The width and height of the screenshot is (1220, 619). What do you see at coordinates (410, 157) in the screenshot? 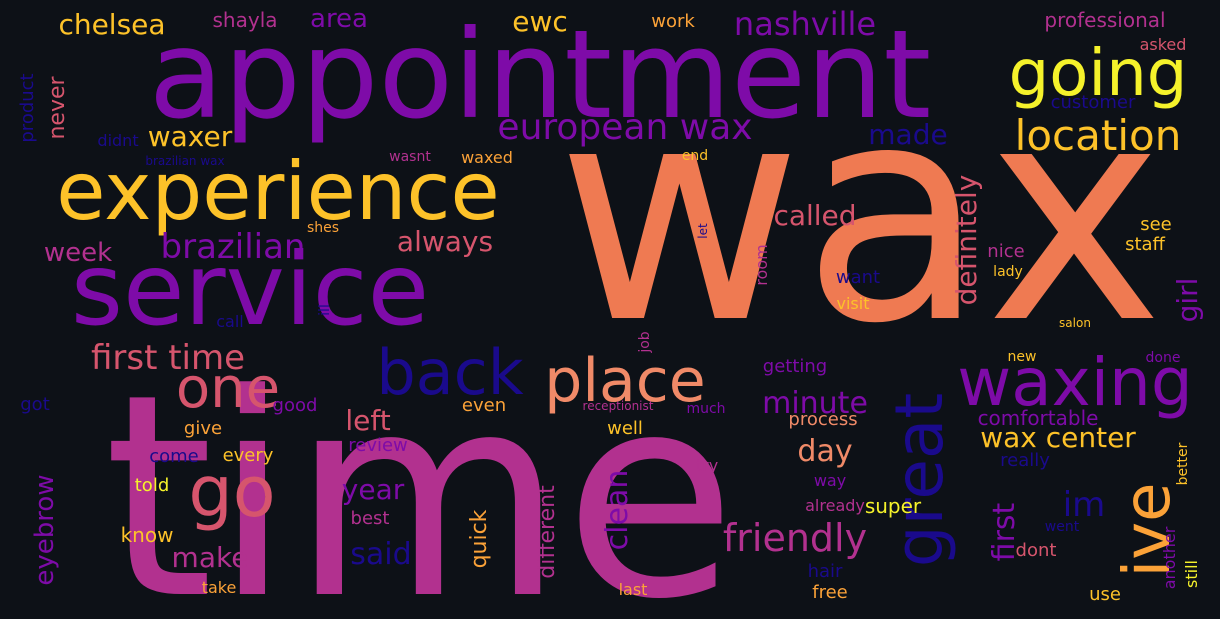
I see `word-wasnt: wasnt` at bounding box center [410, 157].